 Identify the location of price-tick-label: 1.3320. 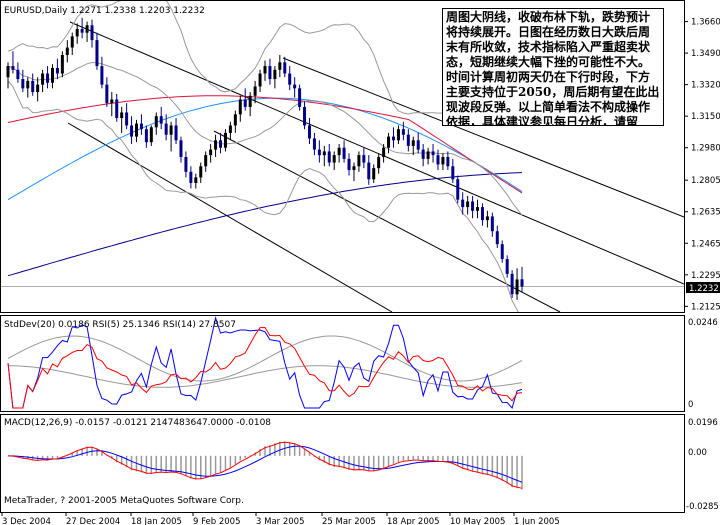
(705, 86).